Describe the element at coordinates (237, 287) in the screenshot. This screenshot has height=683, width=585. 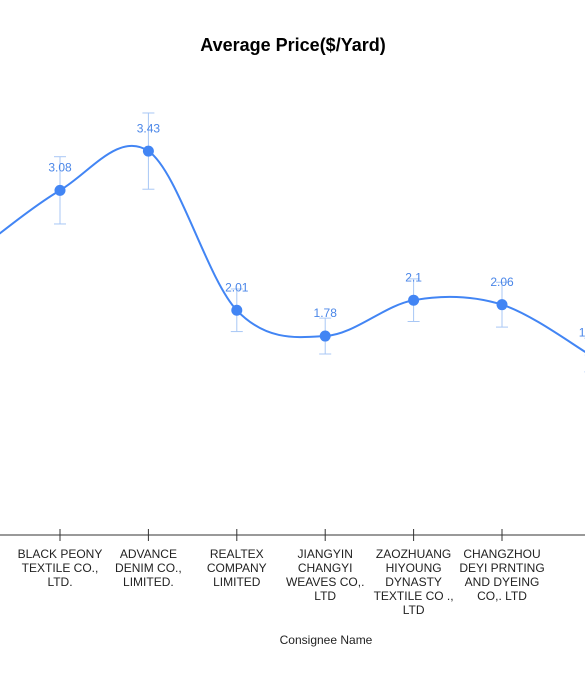
I see `value-label: 2.01` at that location.